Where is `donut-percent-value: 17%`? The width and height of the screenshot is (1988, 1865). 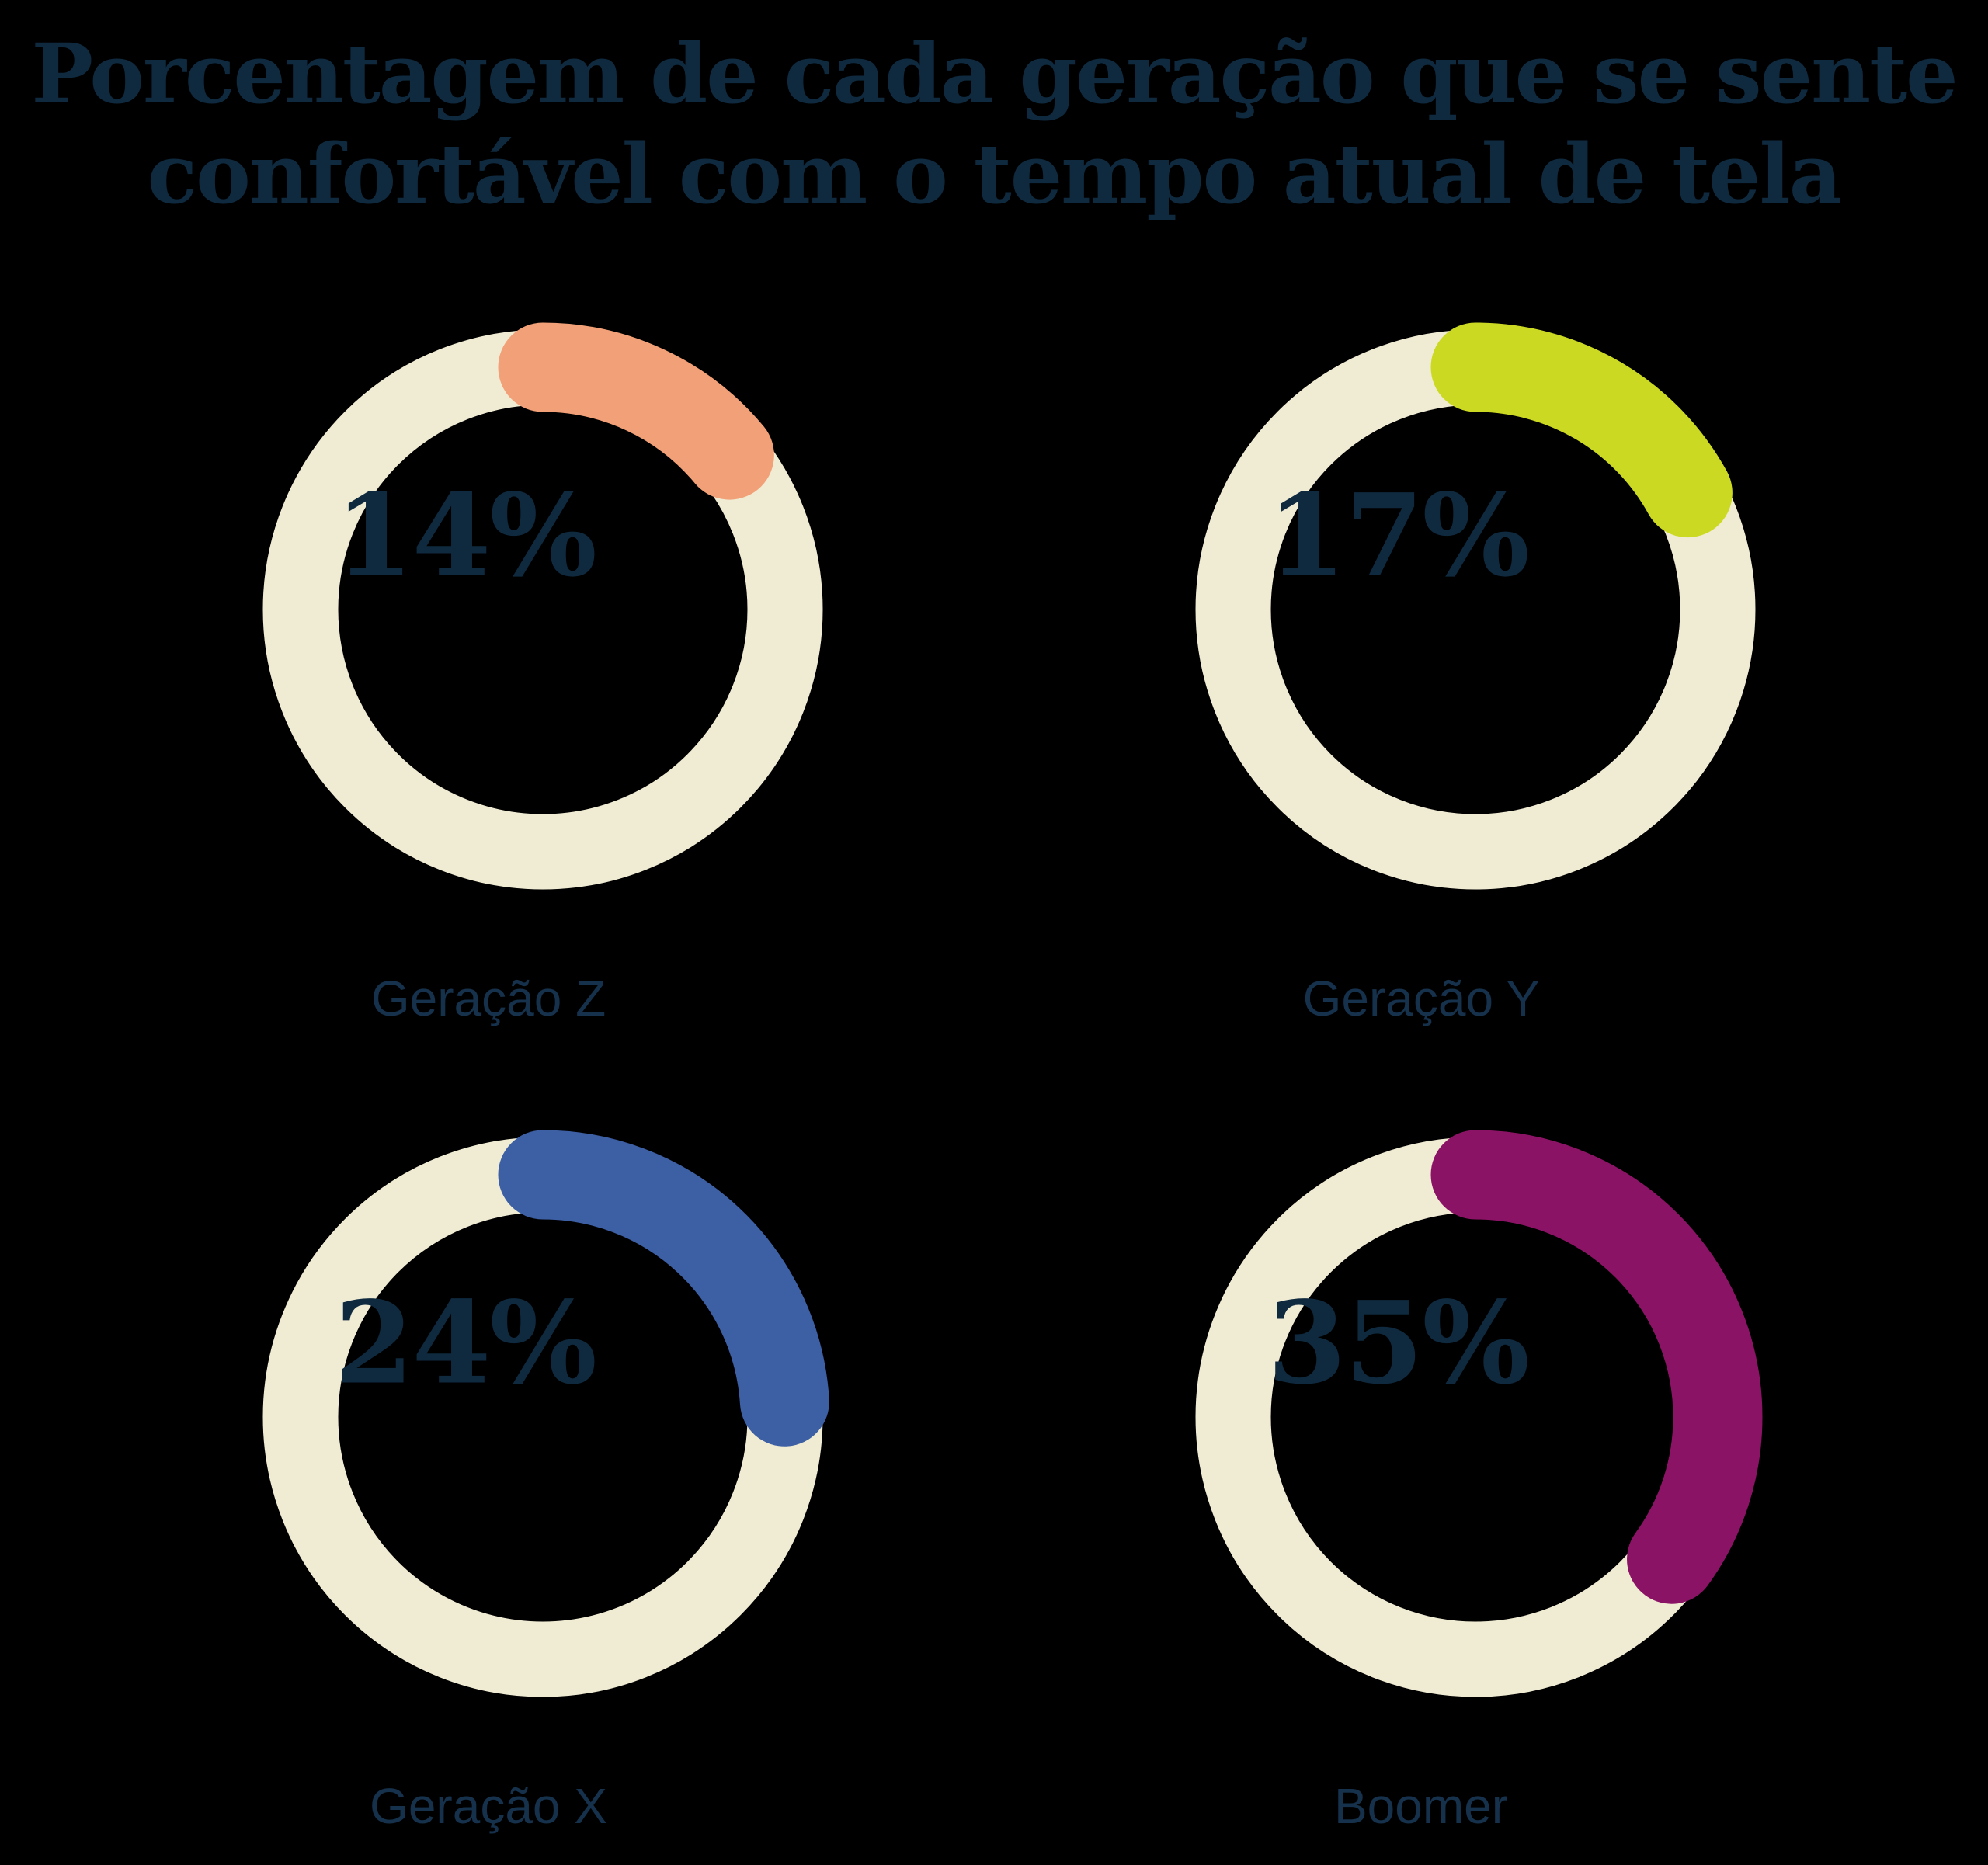
donut-percent-value: 17% is located at coordinates (1398, 536).